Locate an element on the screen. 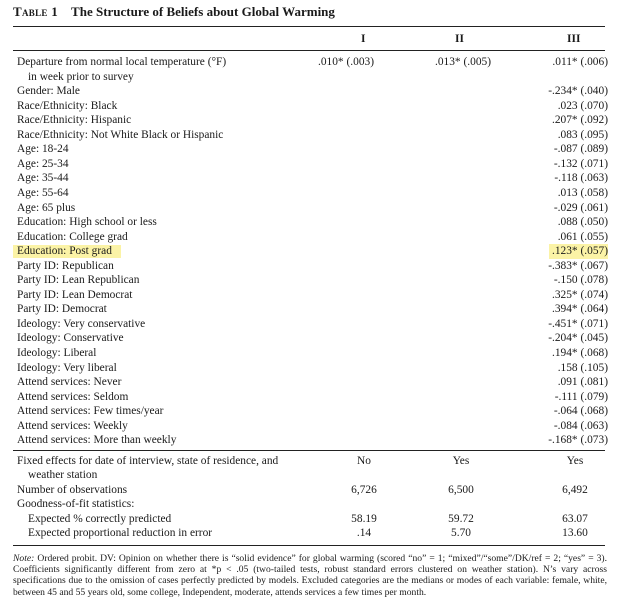 Image resolution: width=617 pixels, height=612 pixels. table-row: Ideology: Liberal .194* (.068) is located at coordinates (308, 353).